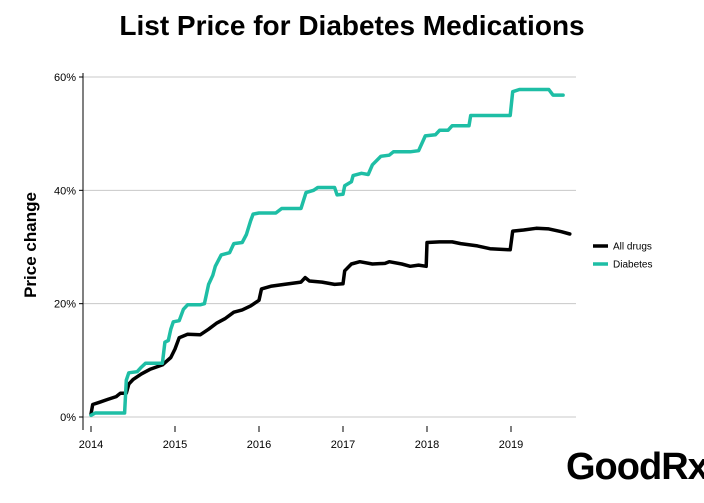  What do you see at coordinates (352, 25) in the screenshot?
I see `chart-title: List Price for Diabetes Medications` at bounding box center [352, 25].